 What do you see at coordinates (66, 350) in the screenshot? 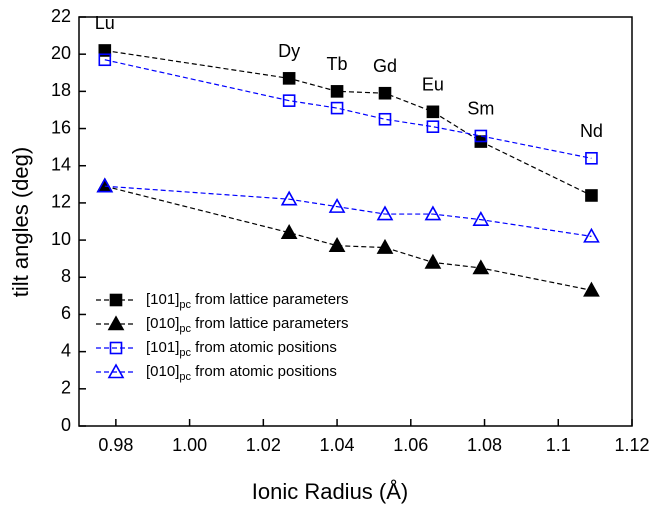
I see `y-tick-label: 4` at bounding box center [66, 350].